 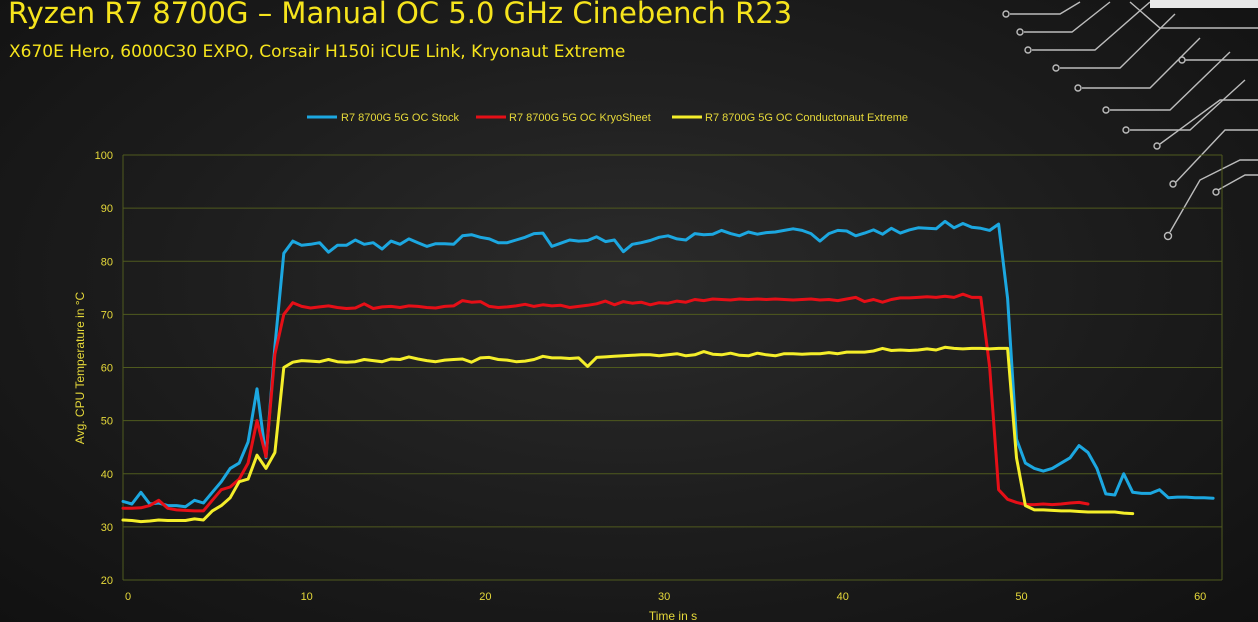 I want to click on y-tick-label: 60, so click(x=107, y=369).